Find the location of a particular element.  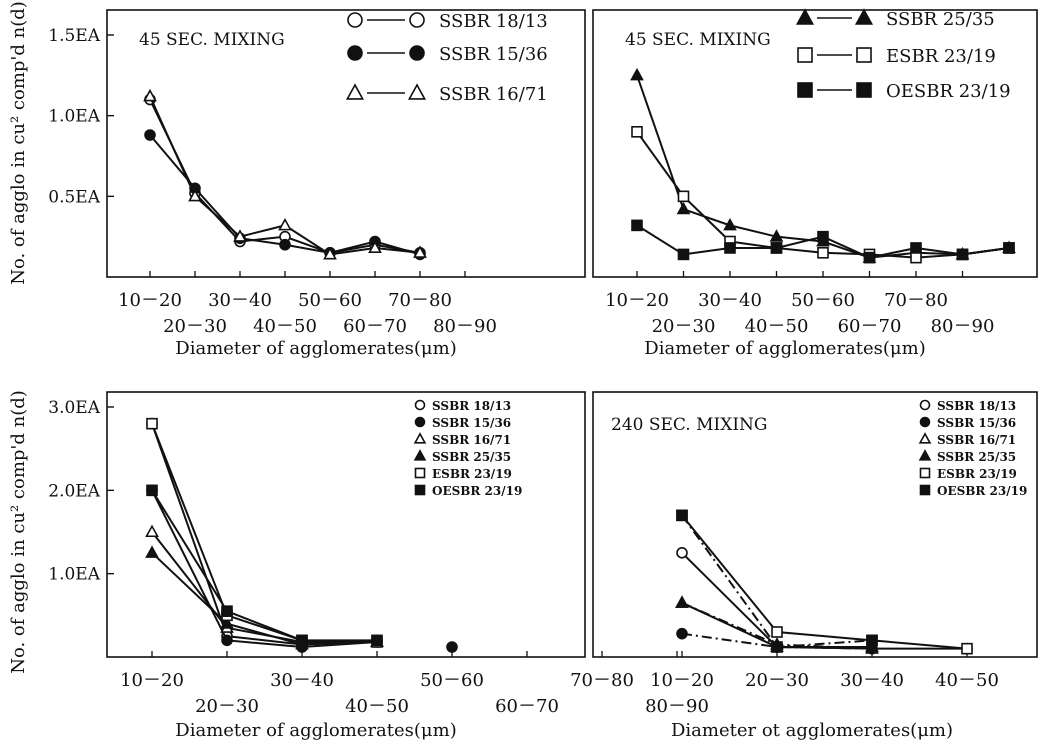

y-axis-label-top: No. of agglo in cu² comp'd n(d) is located at coordinates (18, 143).